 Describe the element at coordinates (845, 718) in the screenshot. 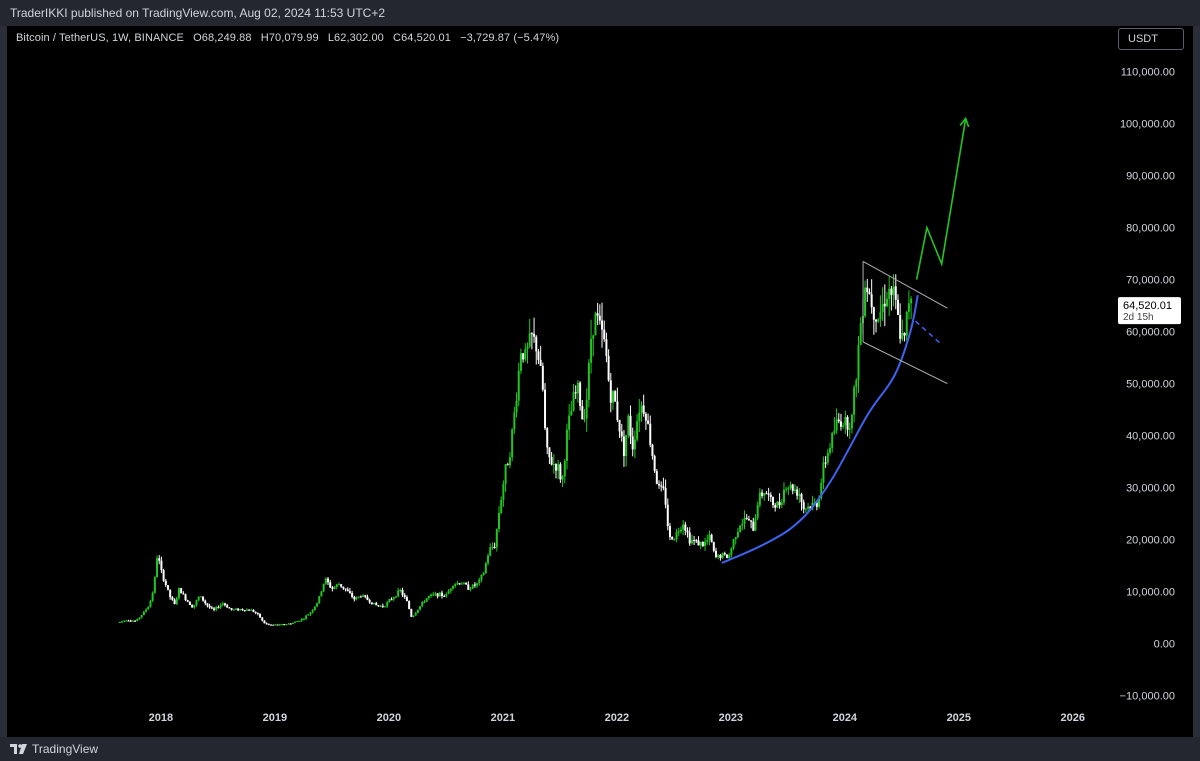

I see `x-tick-label: 2024` at that location.